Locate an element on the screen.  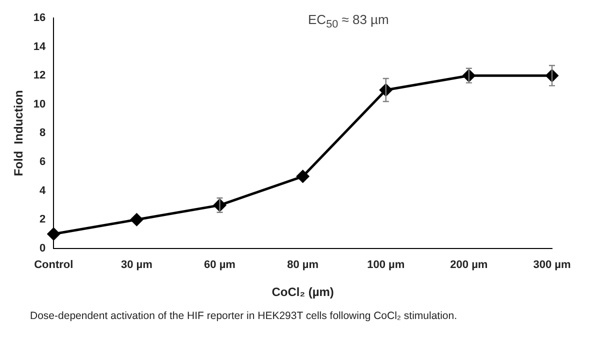
y-tick-label: 14 is located at coordinates (40, 46).